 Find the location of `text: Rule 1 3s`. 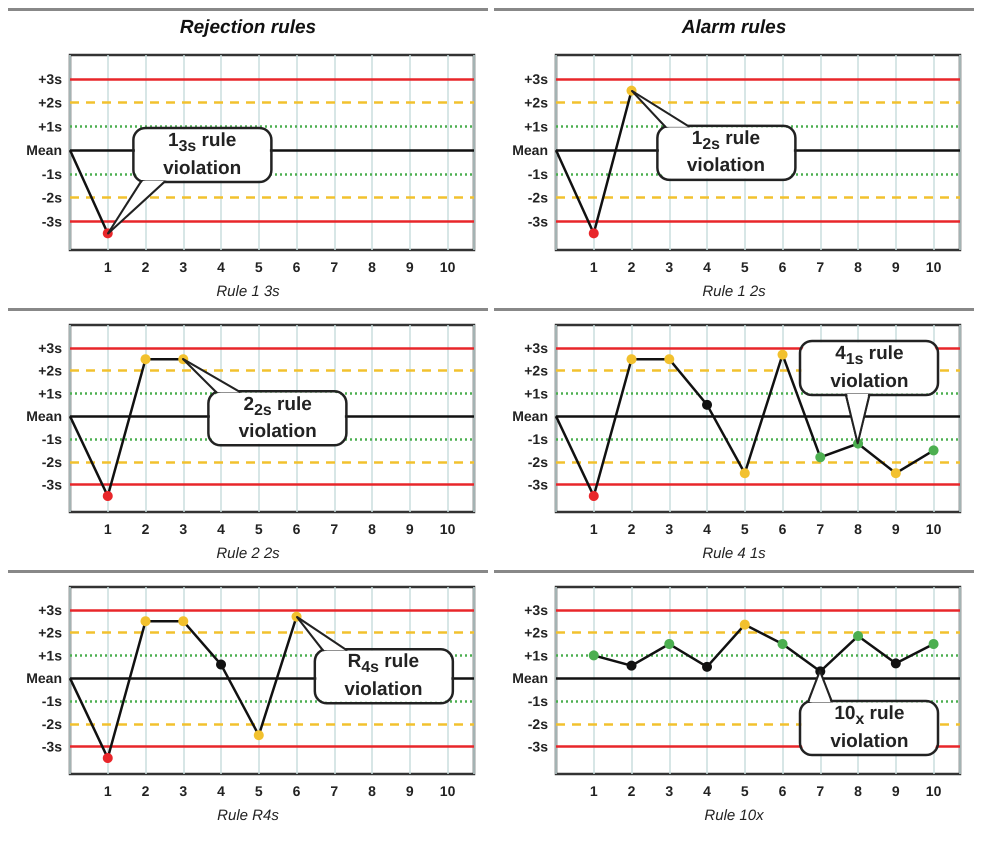

text: Rule 1 3s is located at coordinates (248, 291).